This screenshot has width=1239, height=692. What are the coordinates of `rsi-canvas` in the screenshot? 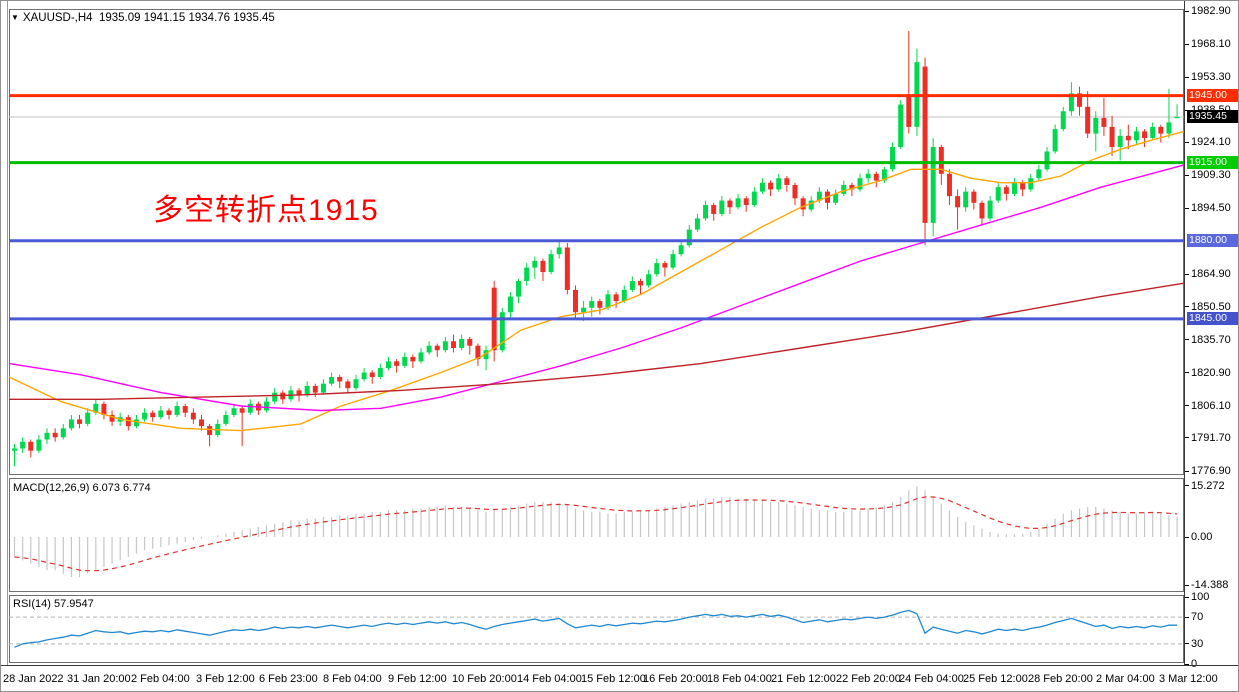 It's located at (593, 629).